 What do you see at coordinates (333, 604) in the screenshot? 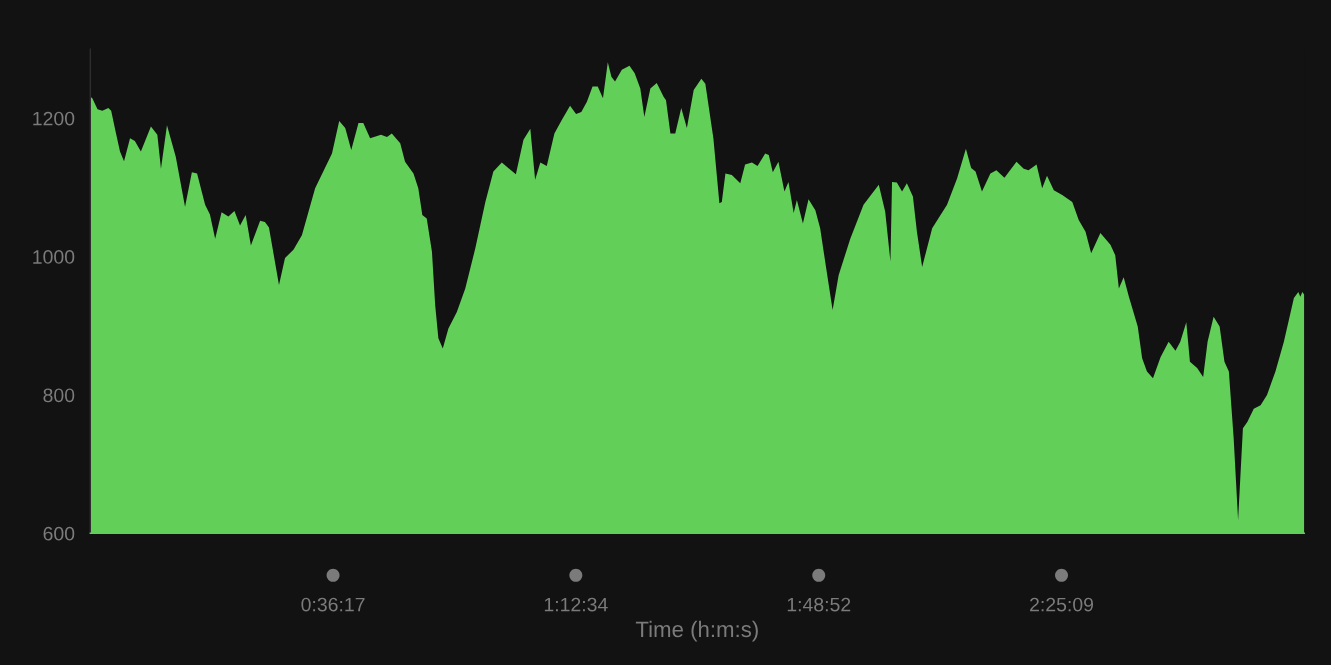
I see `x-tick-label: 0:36:17` at bounding box center [333, 604].